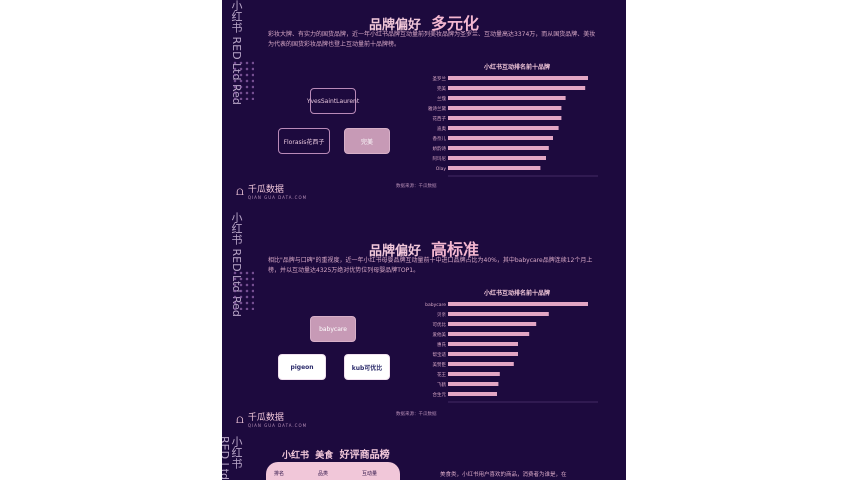 This screenshot has width=852, height=480. Describe the element at coordinates (277, 425) in the screenshot. I see `brand-sub-2: QIAN GUA DATA.COM` at that location.